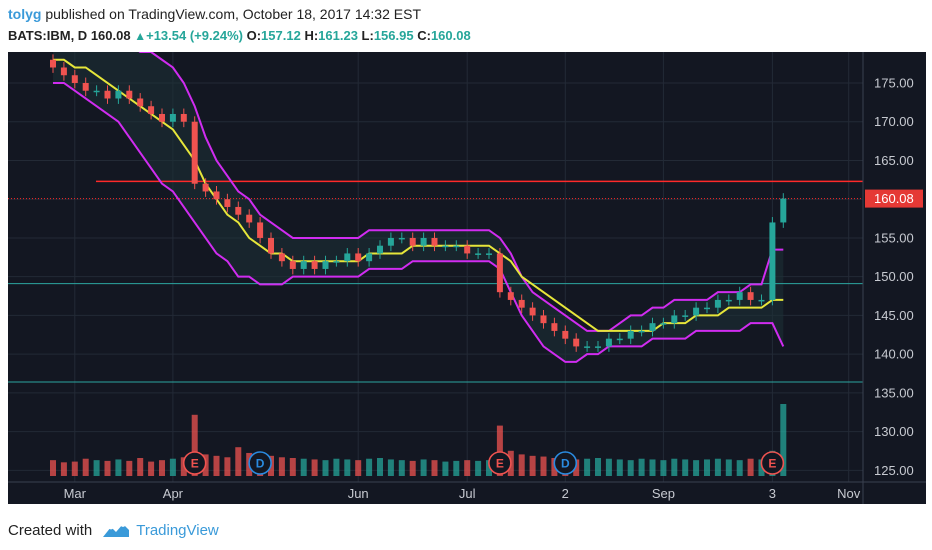 The width and height of the screenshot is (932, 550). What do you see at coordinates (894, 237) in the screenshot?
I see `y-tick-label: 155.00` at bounding box center [894, 237].